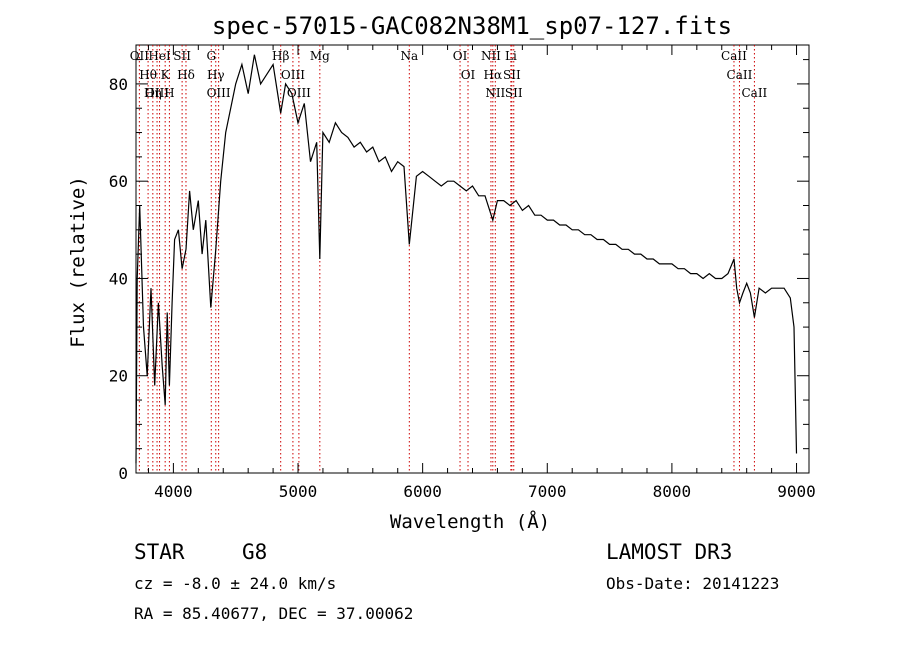 The image size is (900, 649). What do you see at coordinates (216, 75) in the screenshot?
I see `spectral-line-label: Hγ` at bounding box center [216, 75].